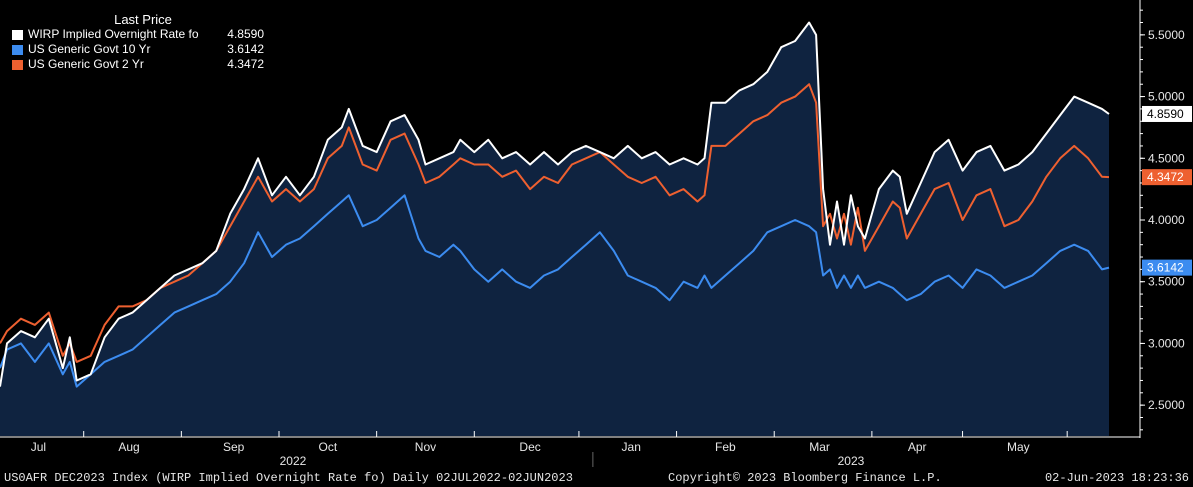 This screenshot has width=1193, height=487. Describe the element at coordinates (631, 447) in the screenshot. I see `x-month-label: Jan` at that location.